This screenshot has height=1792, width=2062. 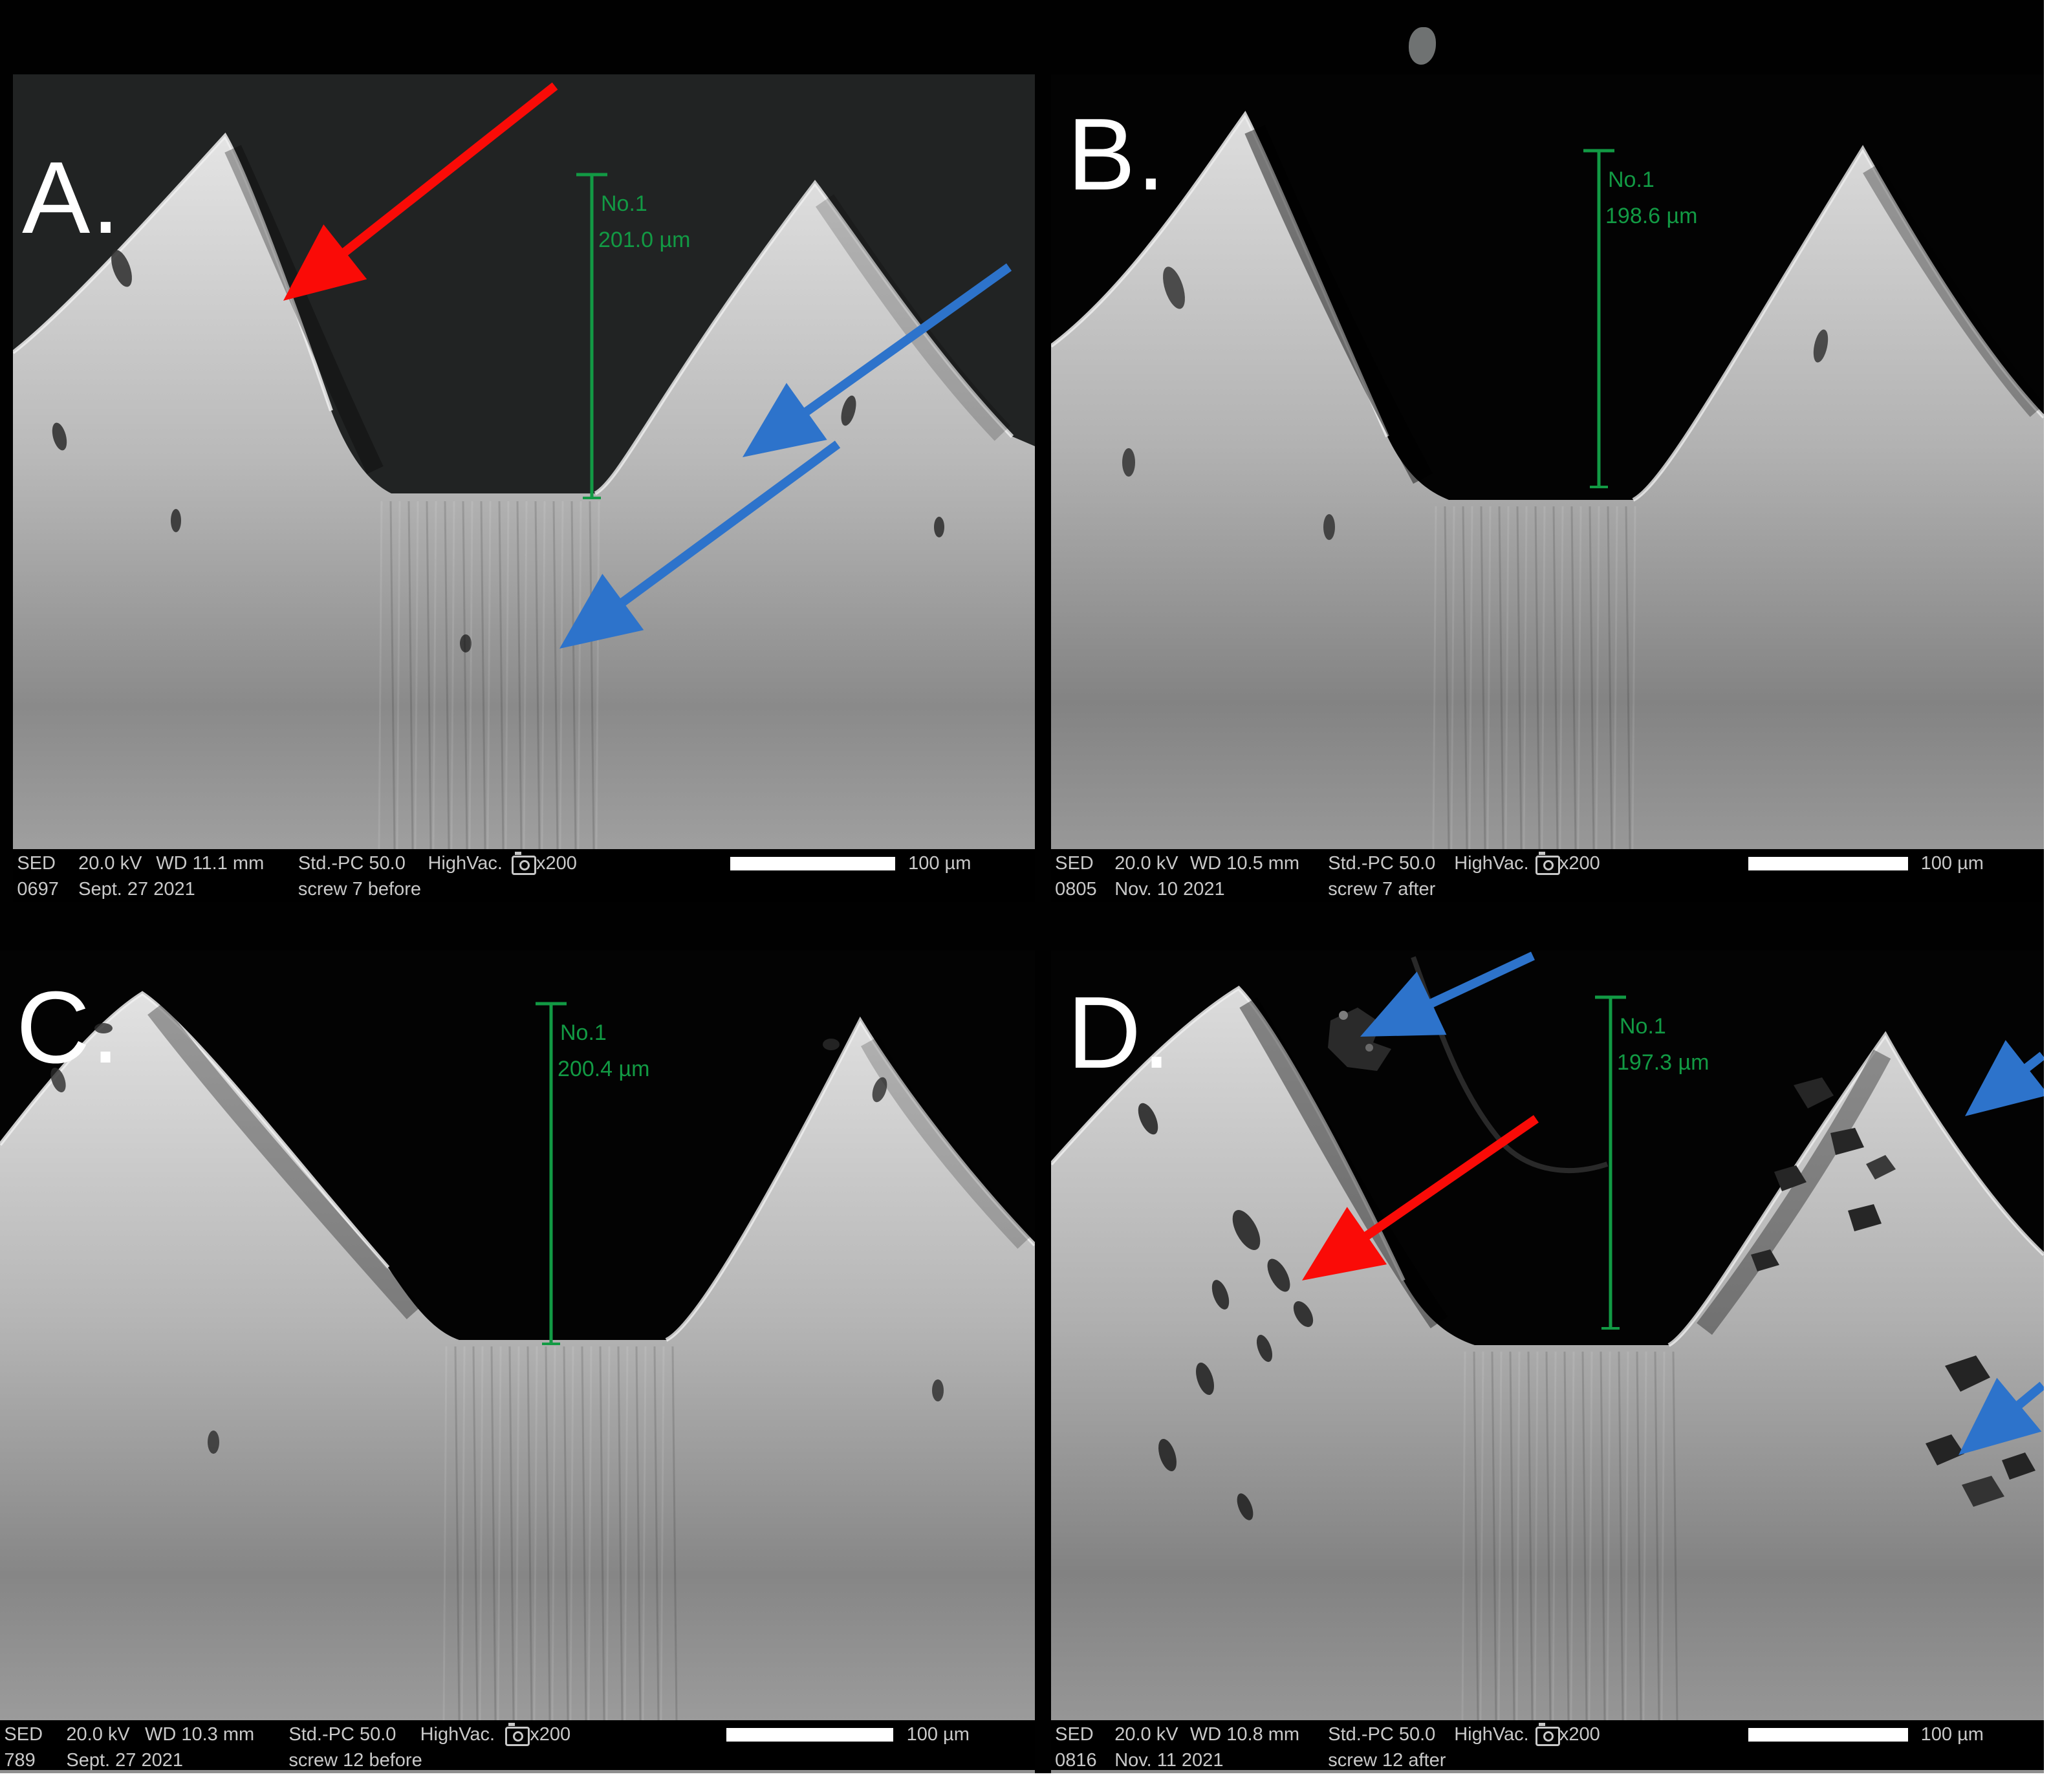 I want to click on image-id: 0805, so click(x=1076, y=889).